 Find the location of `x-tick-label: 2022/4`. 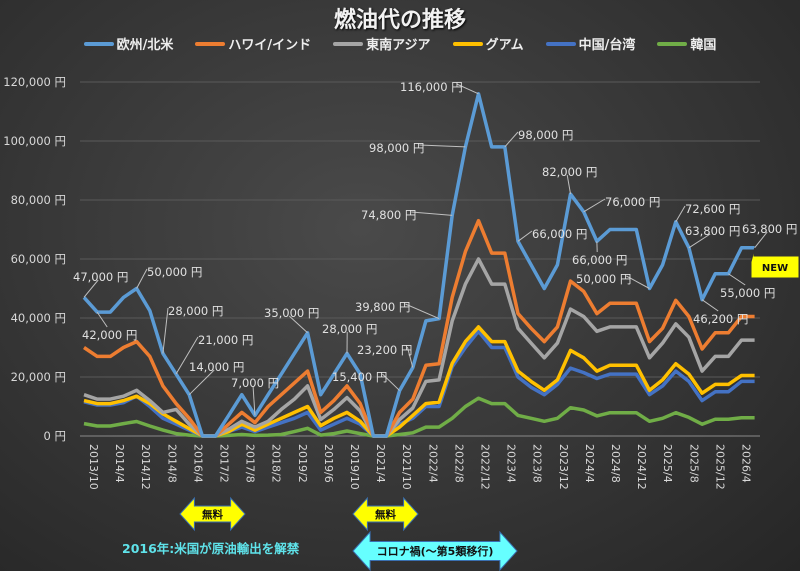

x-tick-label: 2022/4 is located at coordinates (432, 463).